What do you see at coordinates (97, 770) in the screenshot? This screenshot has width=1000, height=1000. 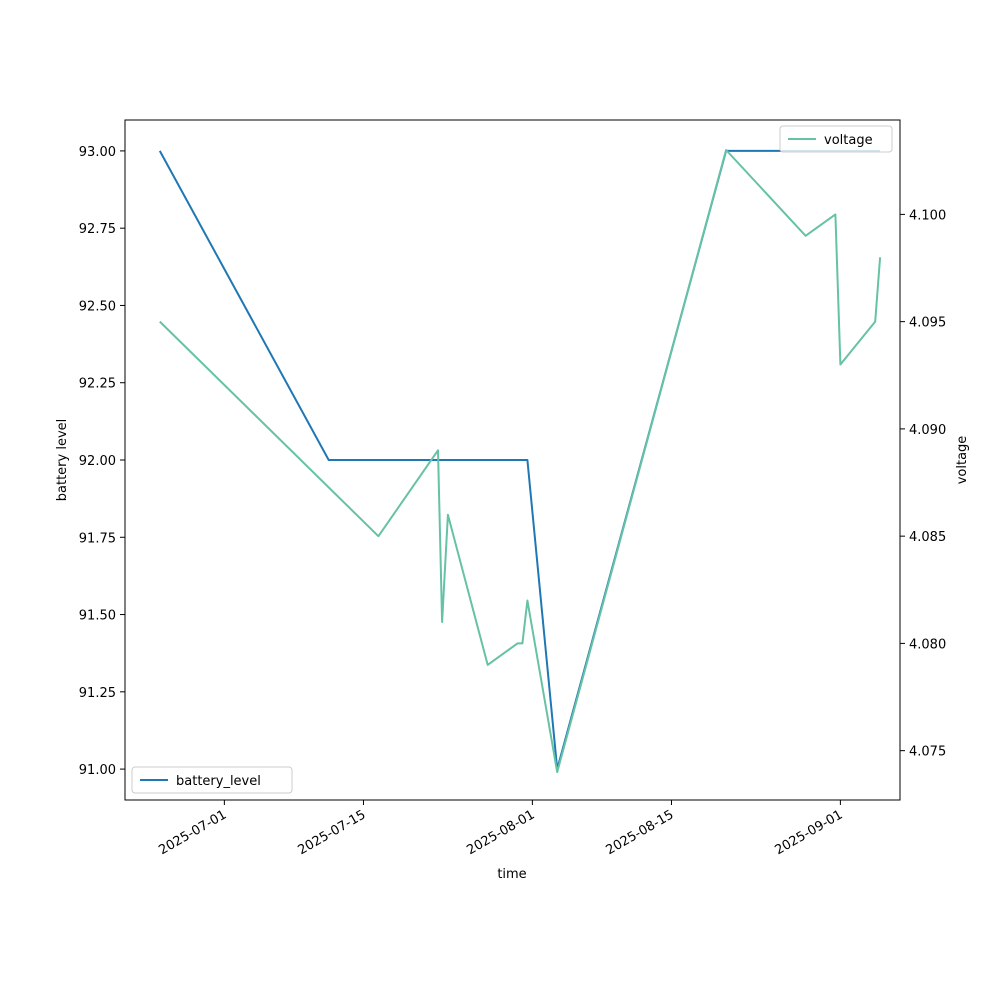 I see `y-tick-label: 91.00` at bounding box center [97, 770].